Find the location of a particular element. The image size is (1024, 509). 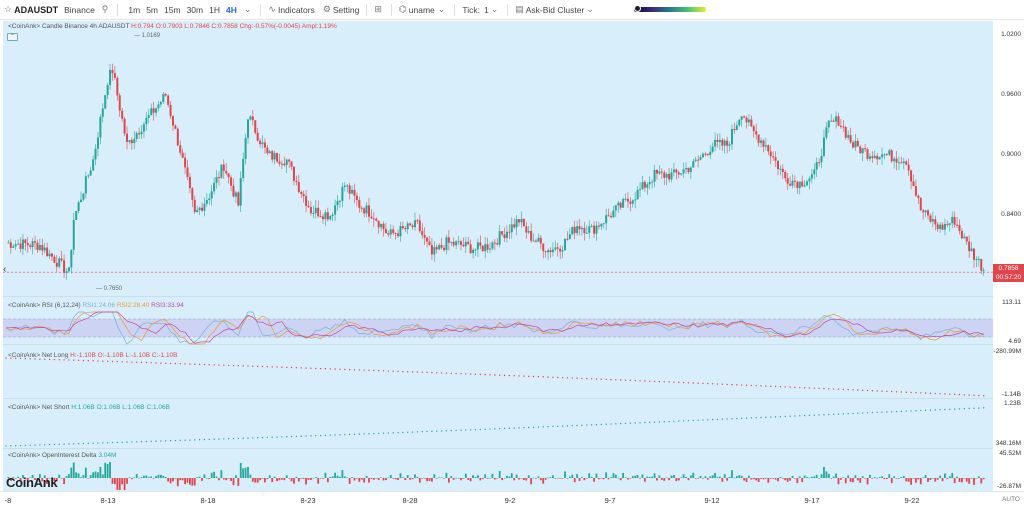

net-short-pane is located at coordinates (498, 423).